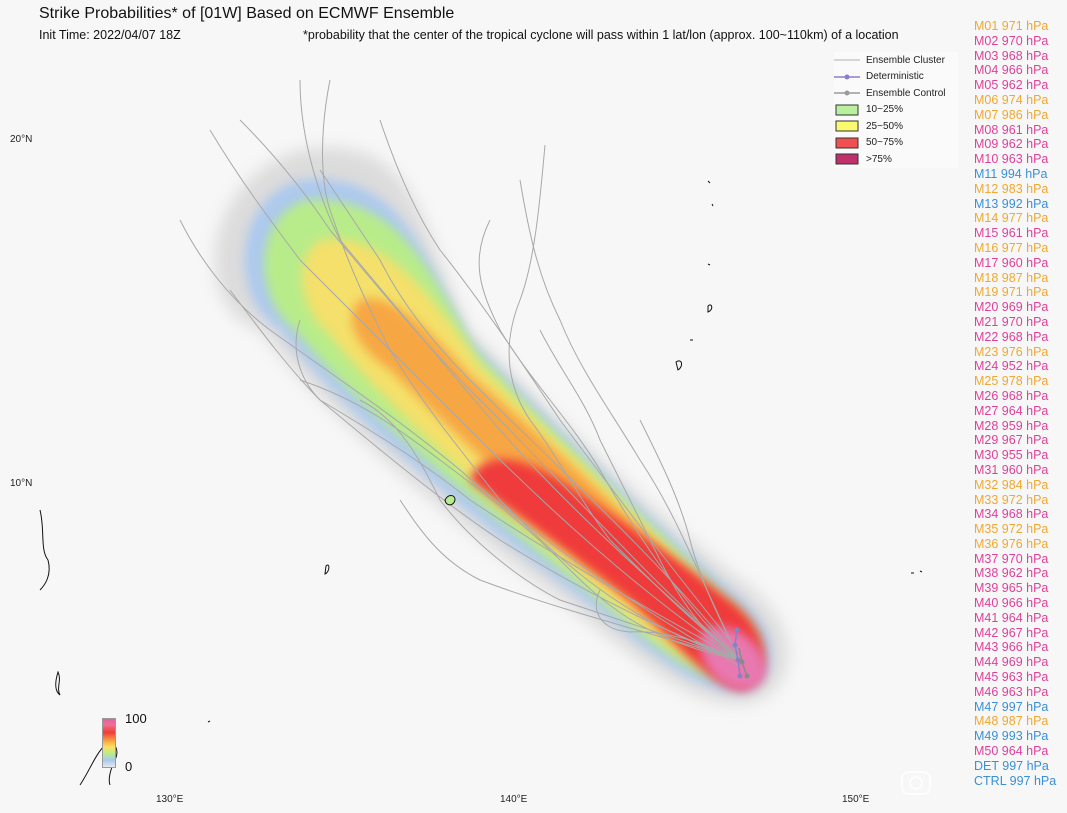  Describe the element at coordinates (1011, 99) in the screenshot. I see `member-pressure-item: M06 974 hPa` at that location.